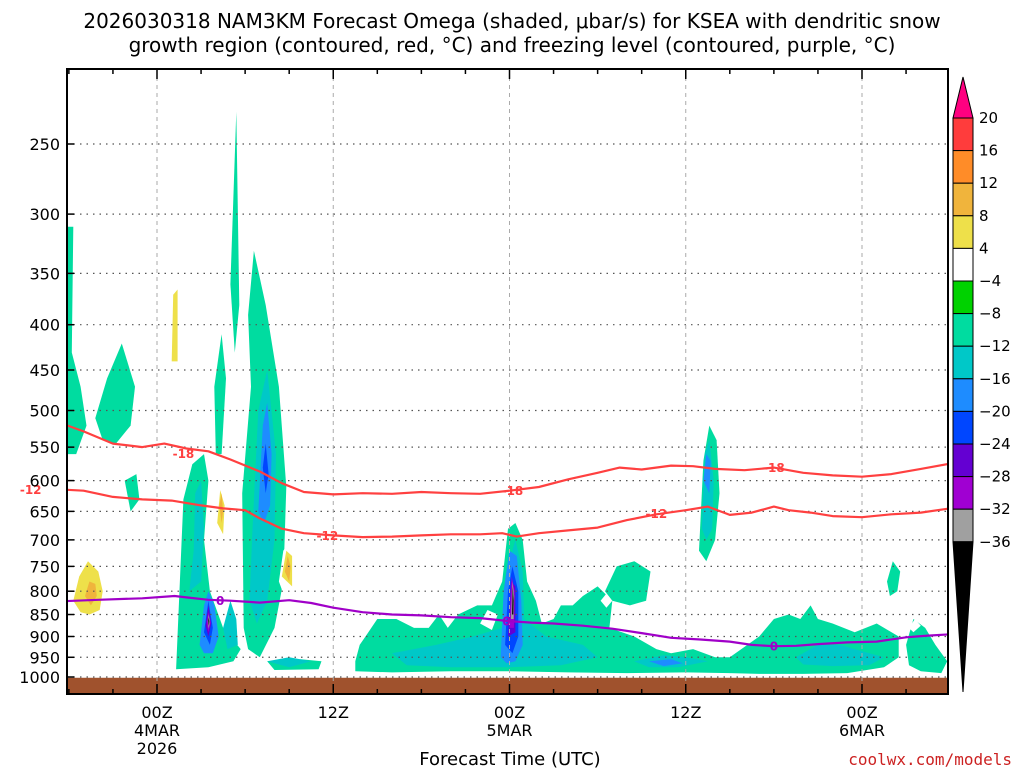 The image size is (1024, 768). I want to click on ground-surface, so click(507, 685).